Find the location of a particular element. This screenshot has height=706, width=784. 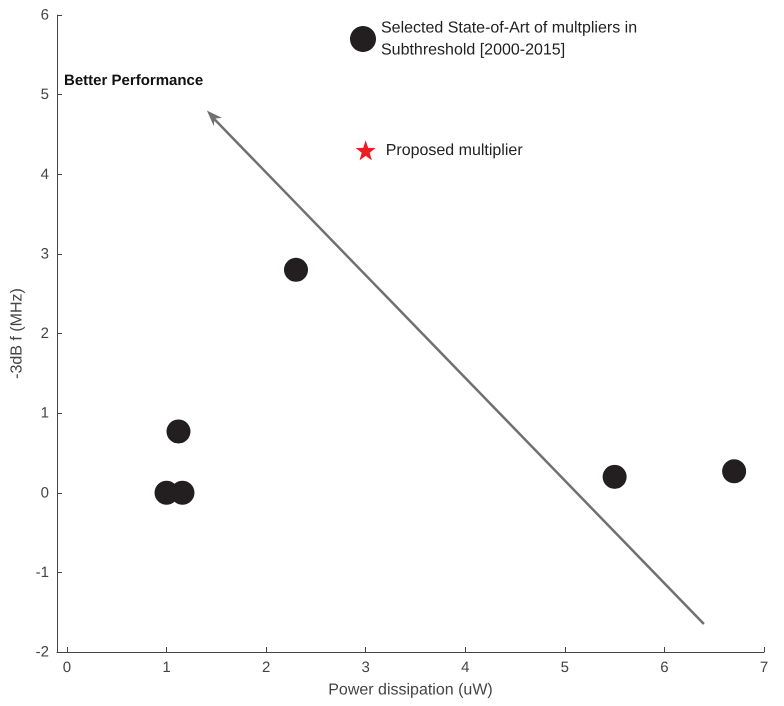

y-tick-label: -1 is located at coordinates (42, 572).